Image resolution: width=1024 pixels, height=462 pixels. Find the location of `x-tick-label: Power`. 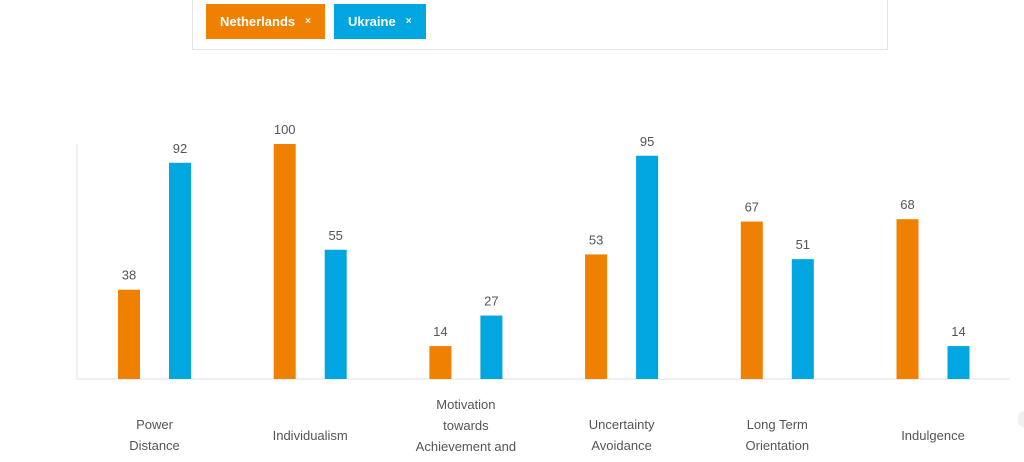

x-tick-label: Power is located at coordinates (155, 424).